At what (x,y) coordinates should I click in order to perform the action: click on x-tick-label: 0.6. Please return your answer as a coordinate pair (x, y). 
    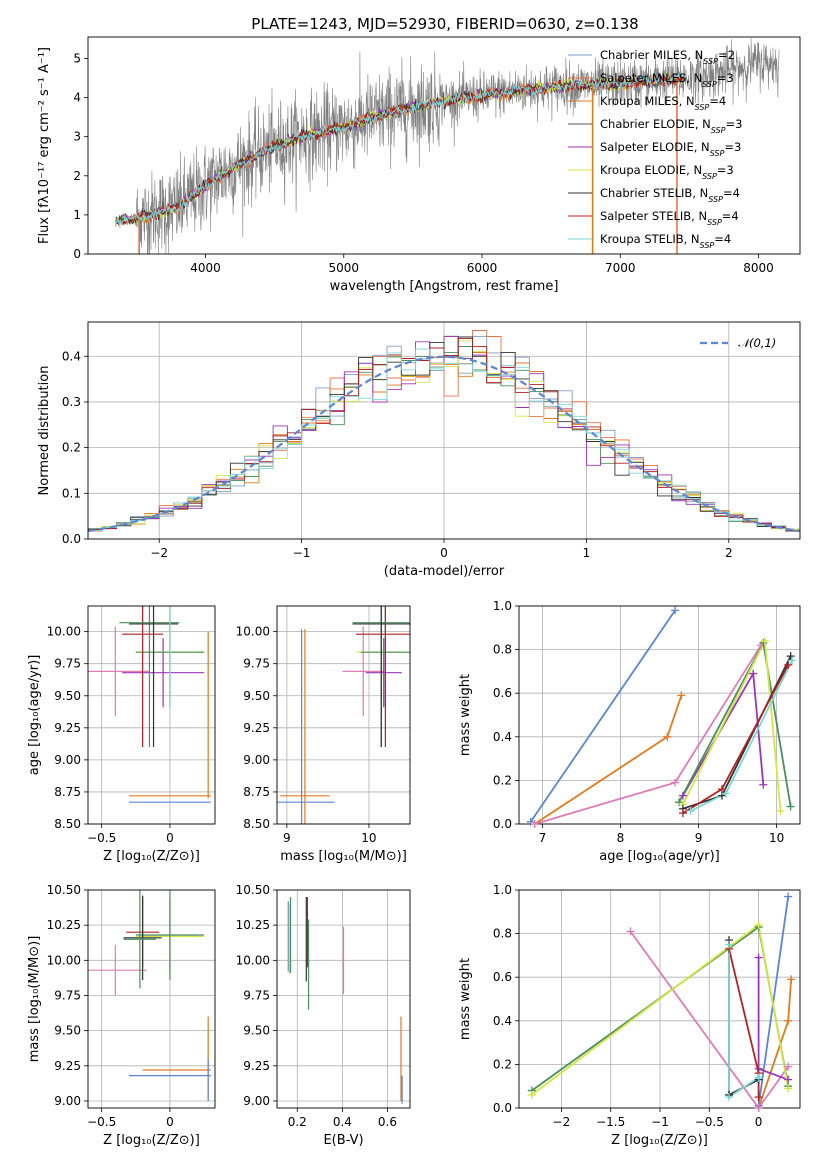
    Looking at the image, I should click on (387, 1122).